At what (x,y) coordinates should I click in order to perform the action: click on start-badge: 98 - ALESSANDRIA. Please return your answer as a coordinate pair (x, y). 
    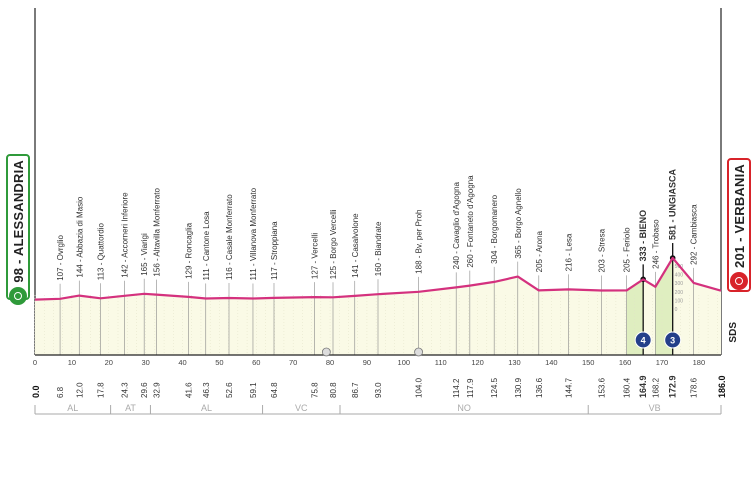
    Looking at the image, I should click on (18, 229).